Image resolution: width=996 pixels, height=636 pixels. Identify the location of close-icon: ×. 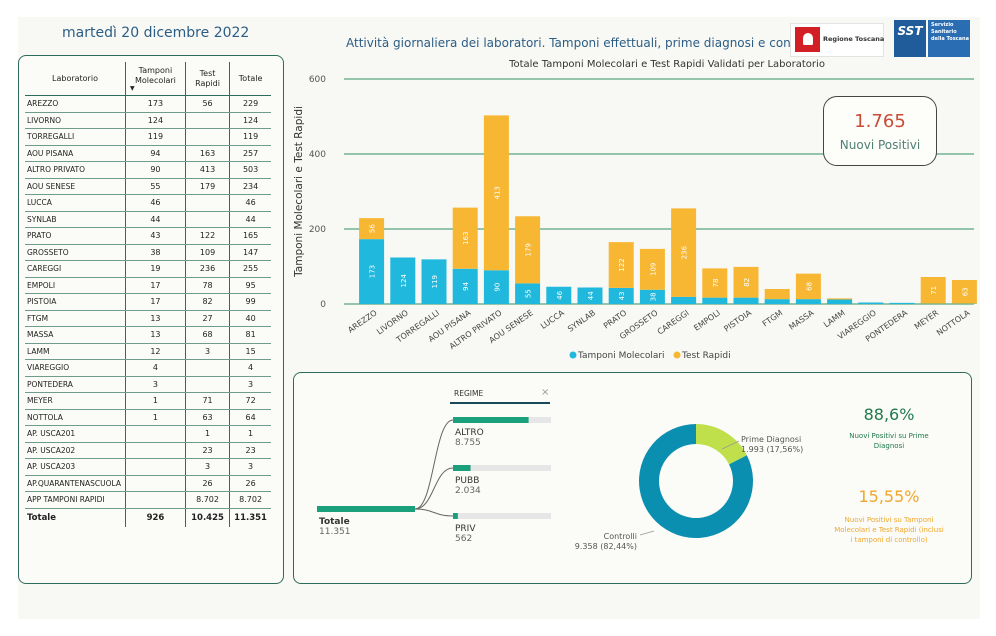
(545, 392).